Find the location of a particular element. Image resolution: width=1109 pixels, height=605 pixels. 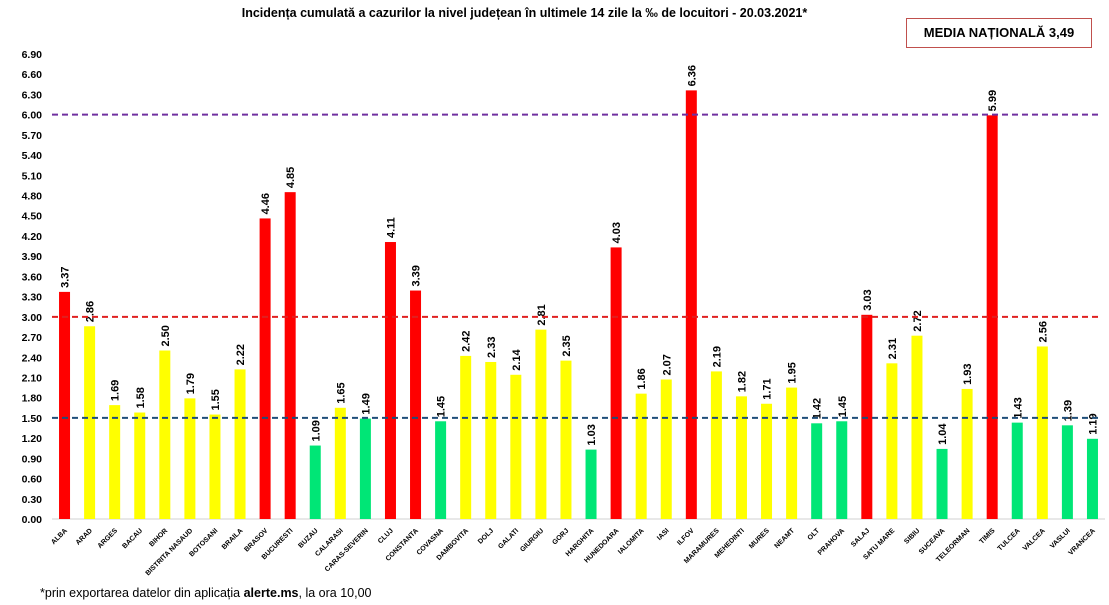

value-label: 2.07 is located at coordinates (667, 364).